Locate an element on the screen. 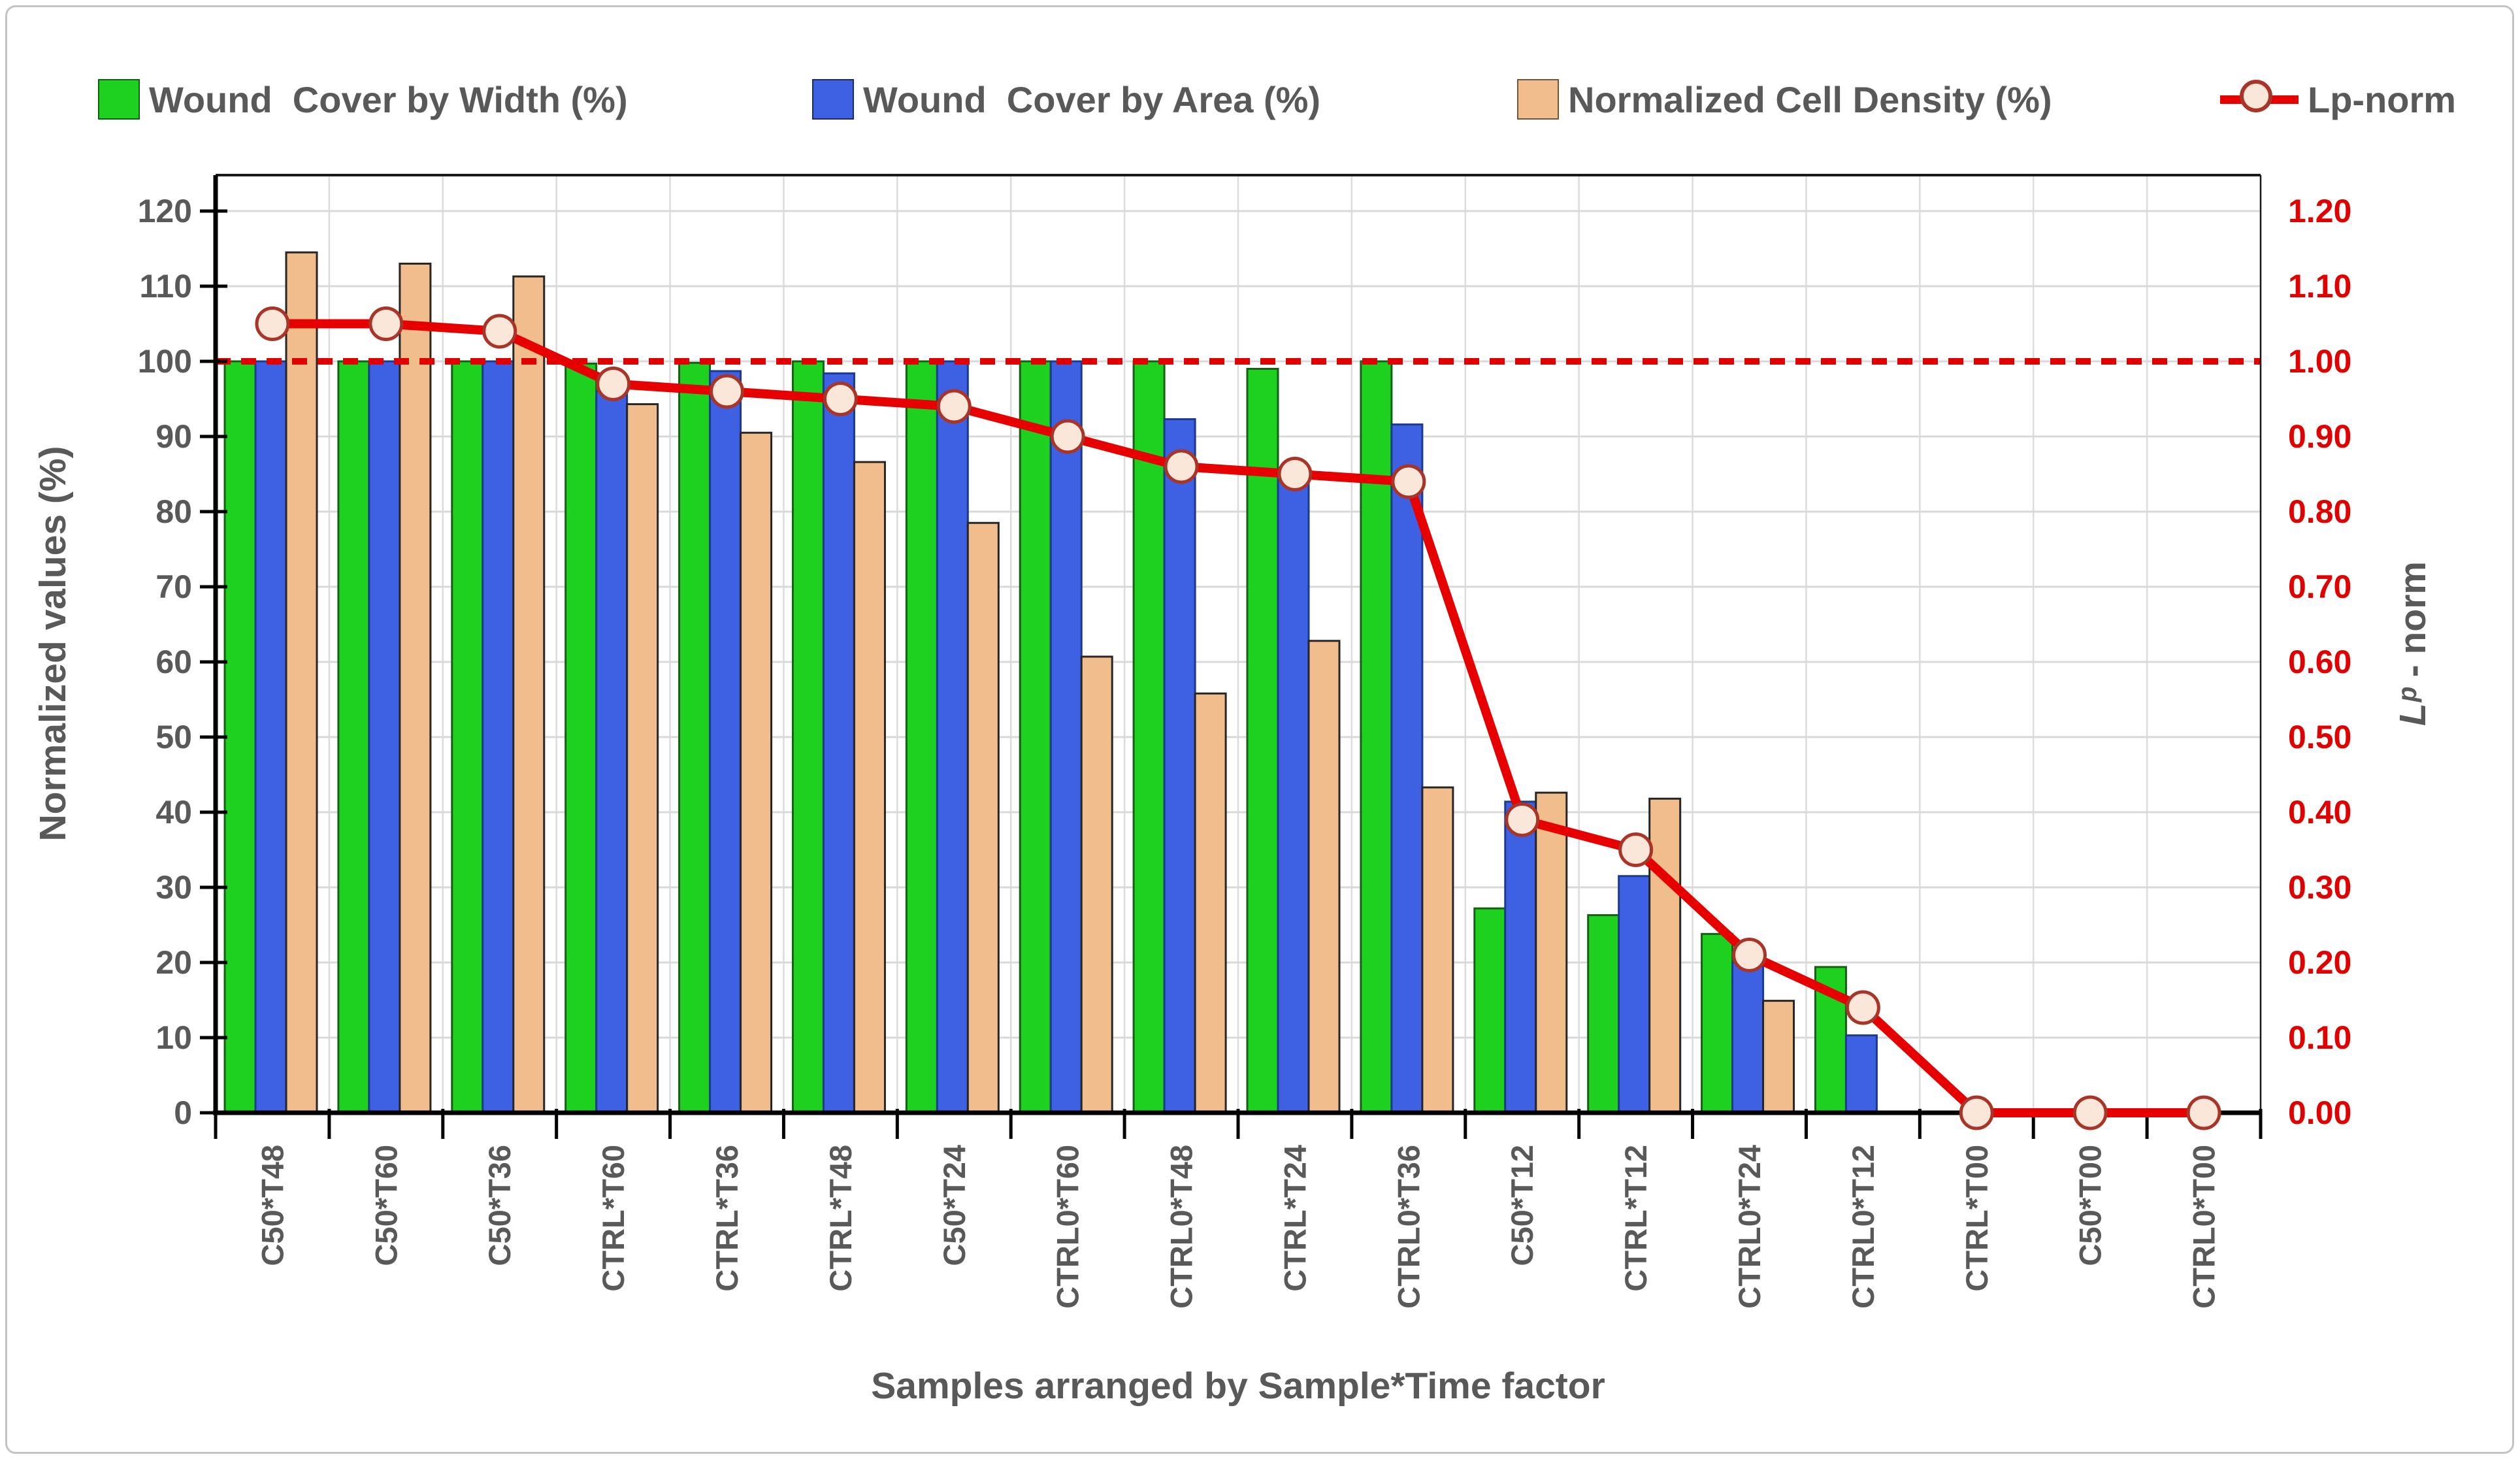 The image size is (2520, 1463). category-label: CTRL0*T00 is located at coordinates (2204, 1227).